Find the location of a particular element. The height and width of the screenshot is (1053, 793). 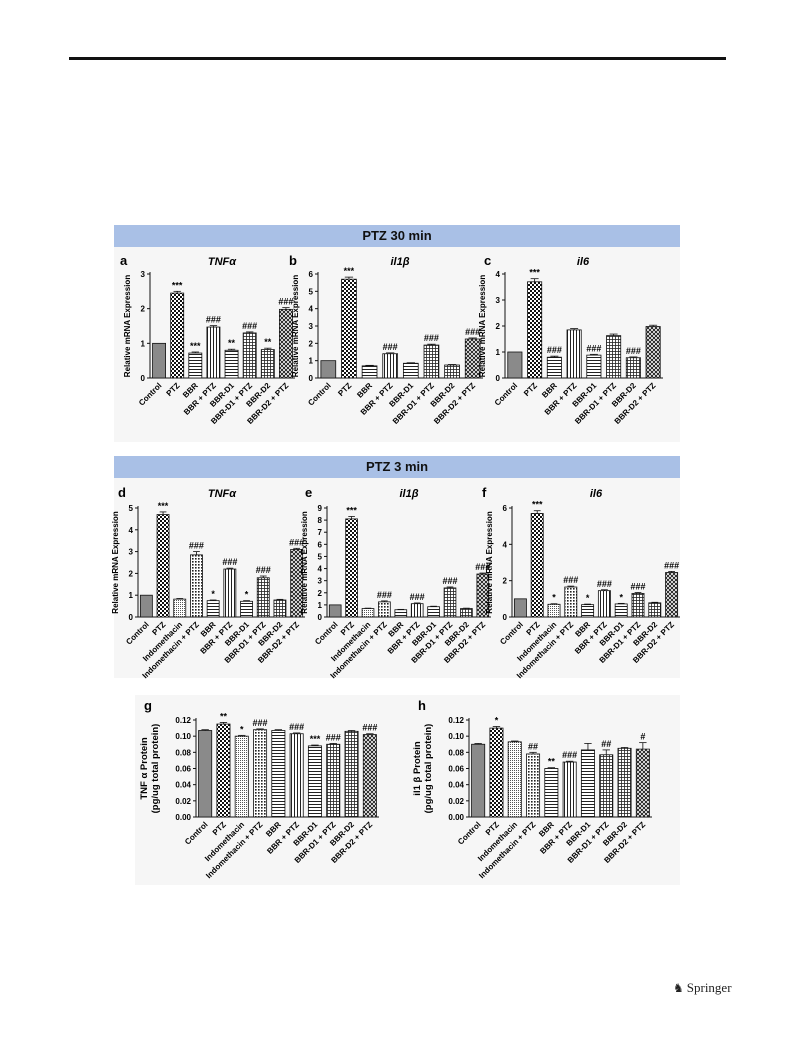

y-tick-label: 5 is located at coordinates (320, 556).